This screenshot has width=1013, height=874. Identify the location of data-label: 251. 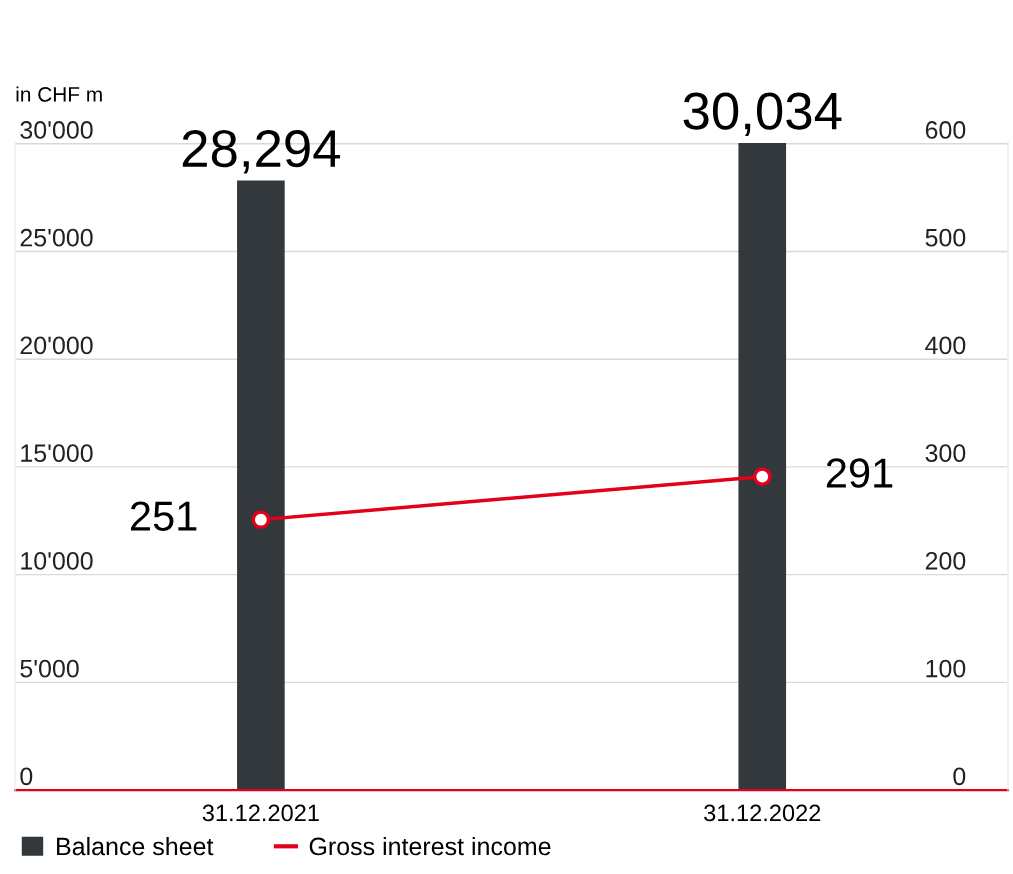
(163, 516).